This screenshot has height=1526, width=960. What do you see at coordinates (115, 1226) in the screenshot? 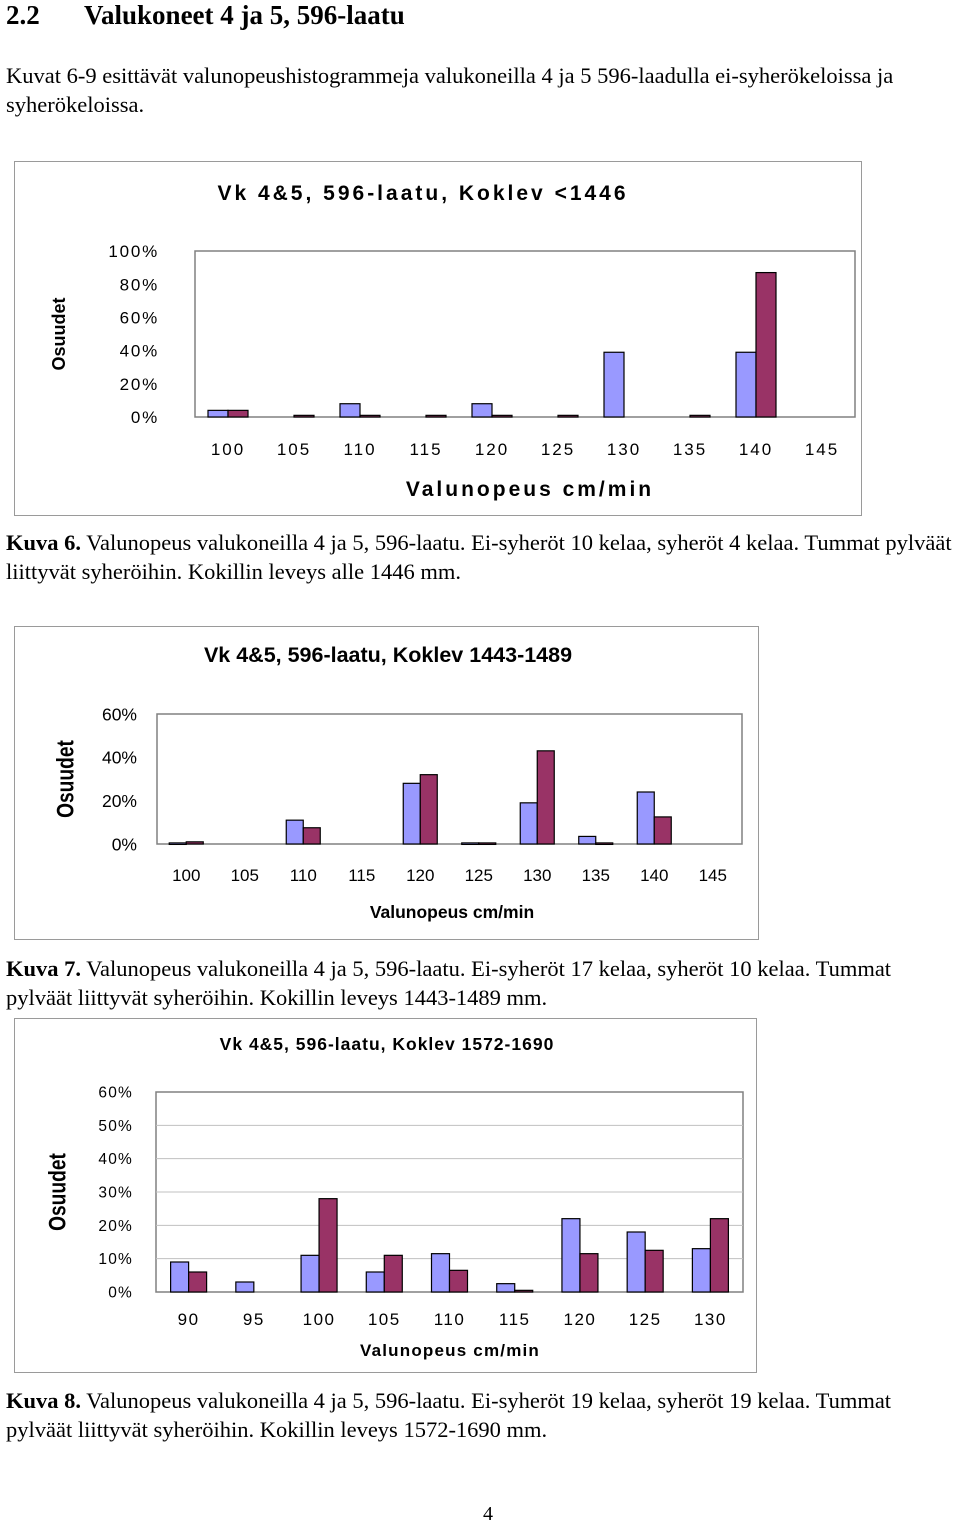
I see `y-tick-label: 20%` at bounding box center [115, 1226].